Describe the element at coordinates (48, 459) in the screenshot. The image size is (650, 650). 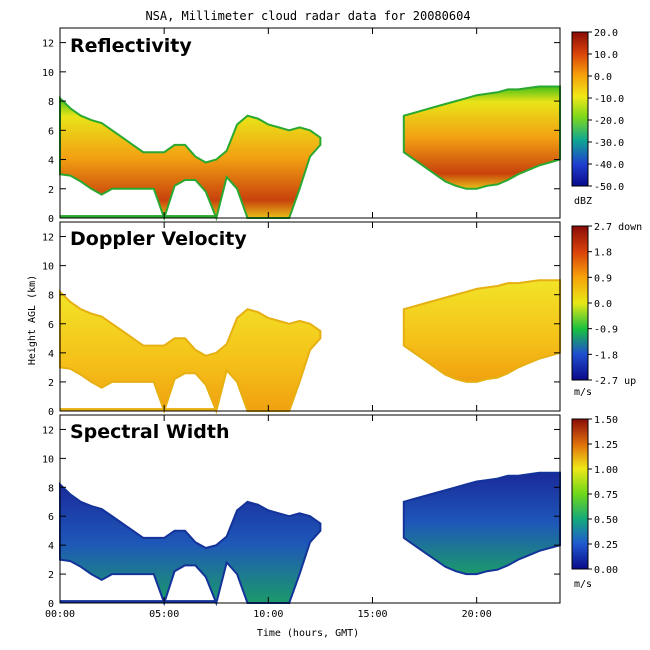
I see `spectral-y-tick-label: 10` at that location.